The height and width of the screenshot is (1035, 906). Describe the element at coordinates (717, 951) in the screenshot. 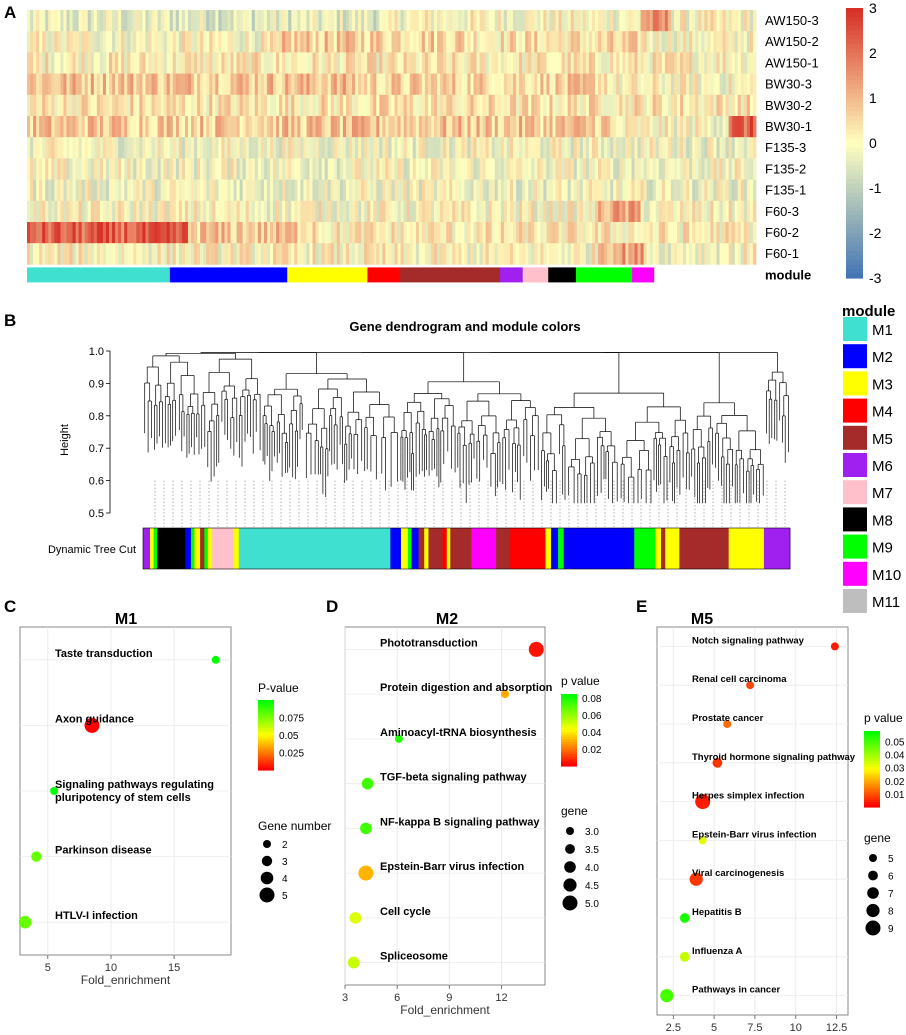

I see `term-label: Influenza A` at that location.